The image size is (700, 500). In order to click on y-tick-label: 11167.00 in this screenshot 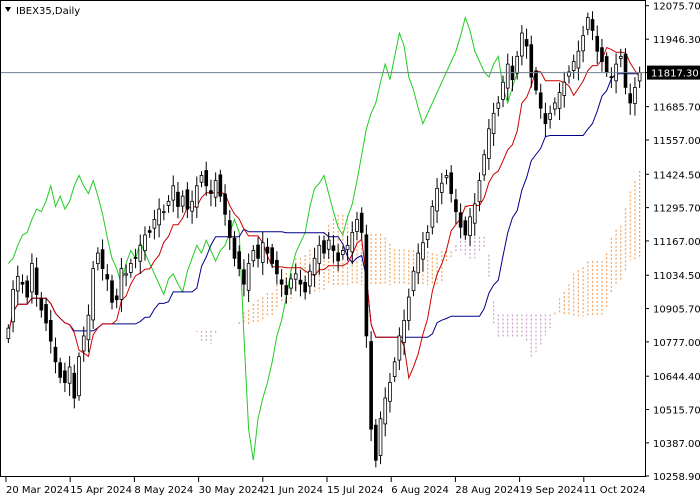, I will do `click(676, 242)`.